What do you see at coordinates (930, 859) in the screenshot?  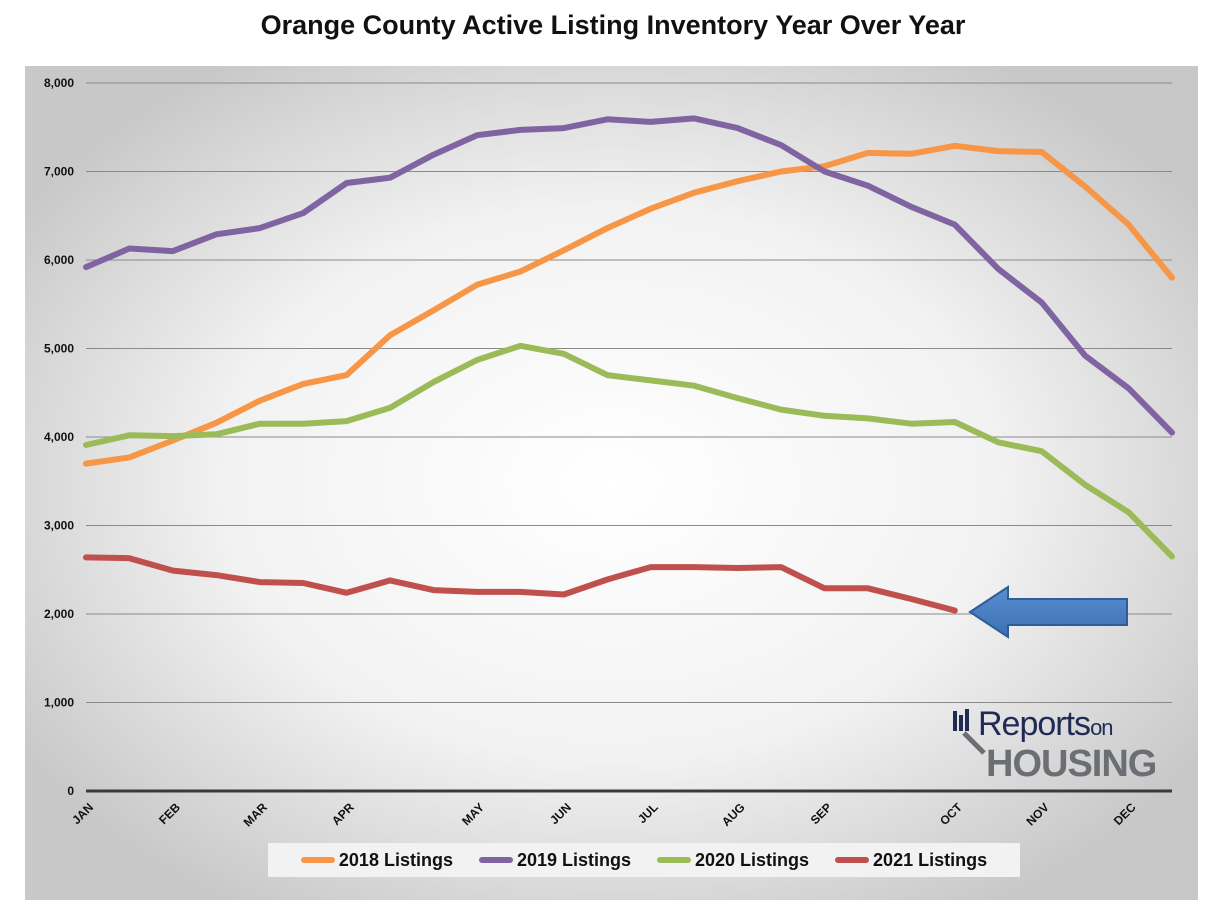 I see `legend-label: 2021 Listings` at bounding box center [930, 859].